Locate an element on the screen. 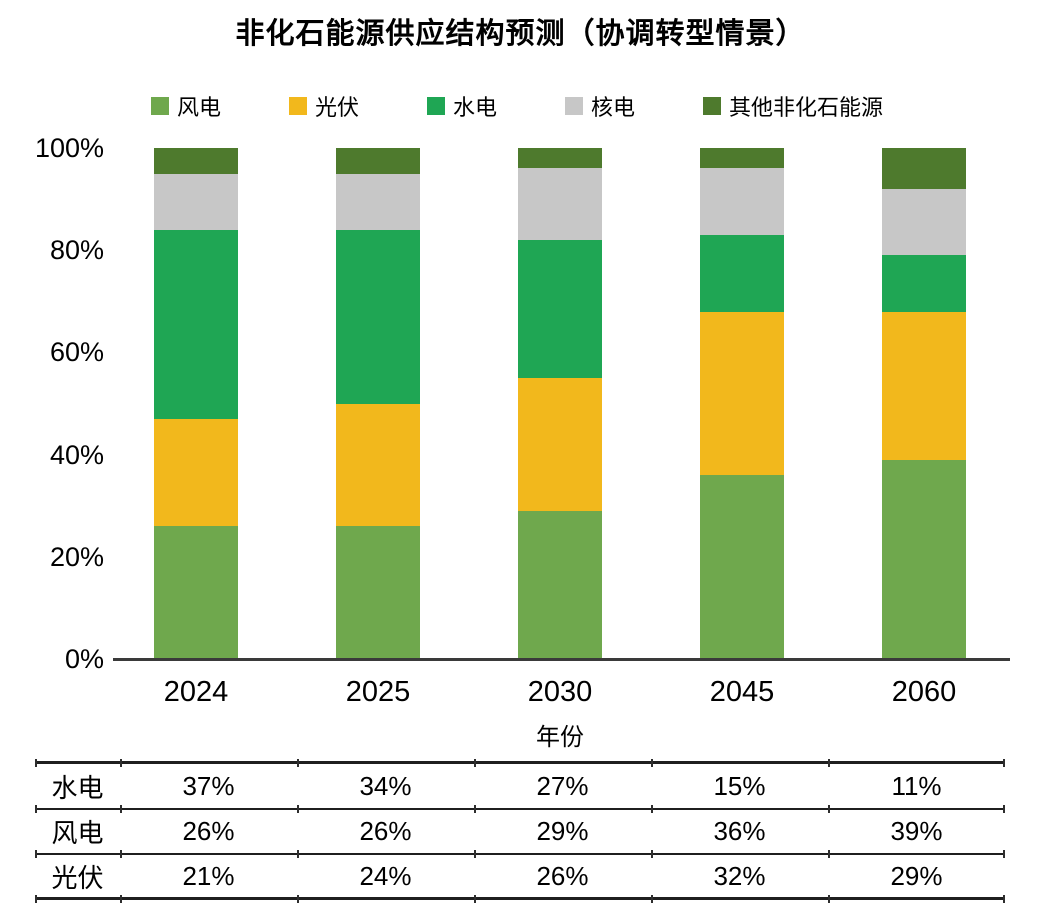 The height and width of the screenshot is (910, 1041). y-tick-label: 60% is located at coordinates (76, 352).